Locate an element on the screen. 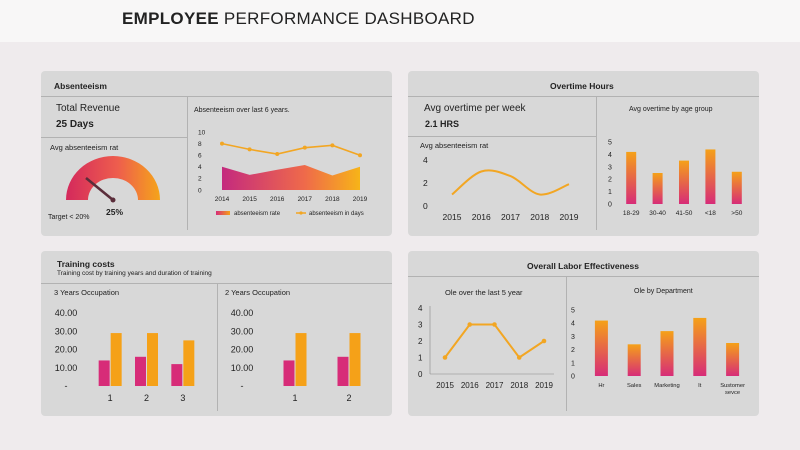 Image resolution: width=800 pixels, height=450 pixels. y-tick-label: 8 is located at coordinates (200, 144).